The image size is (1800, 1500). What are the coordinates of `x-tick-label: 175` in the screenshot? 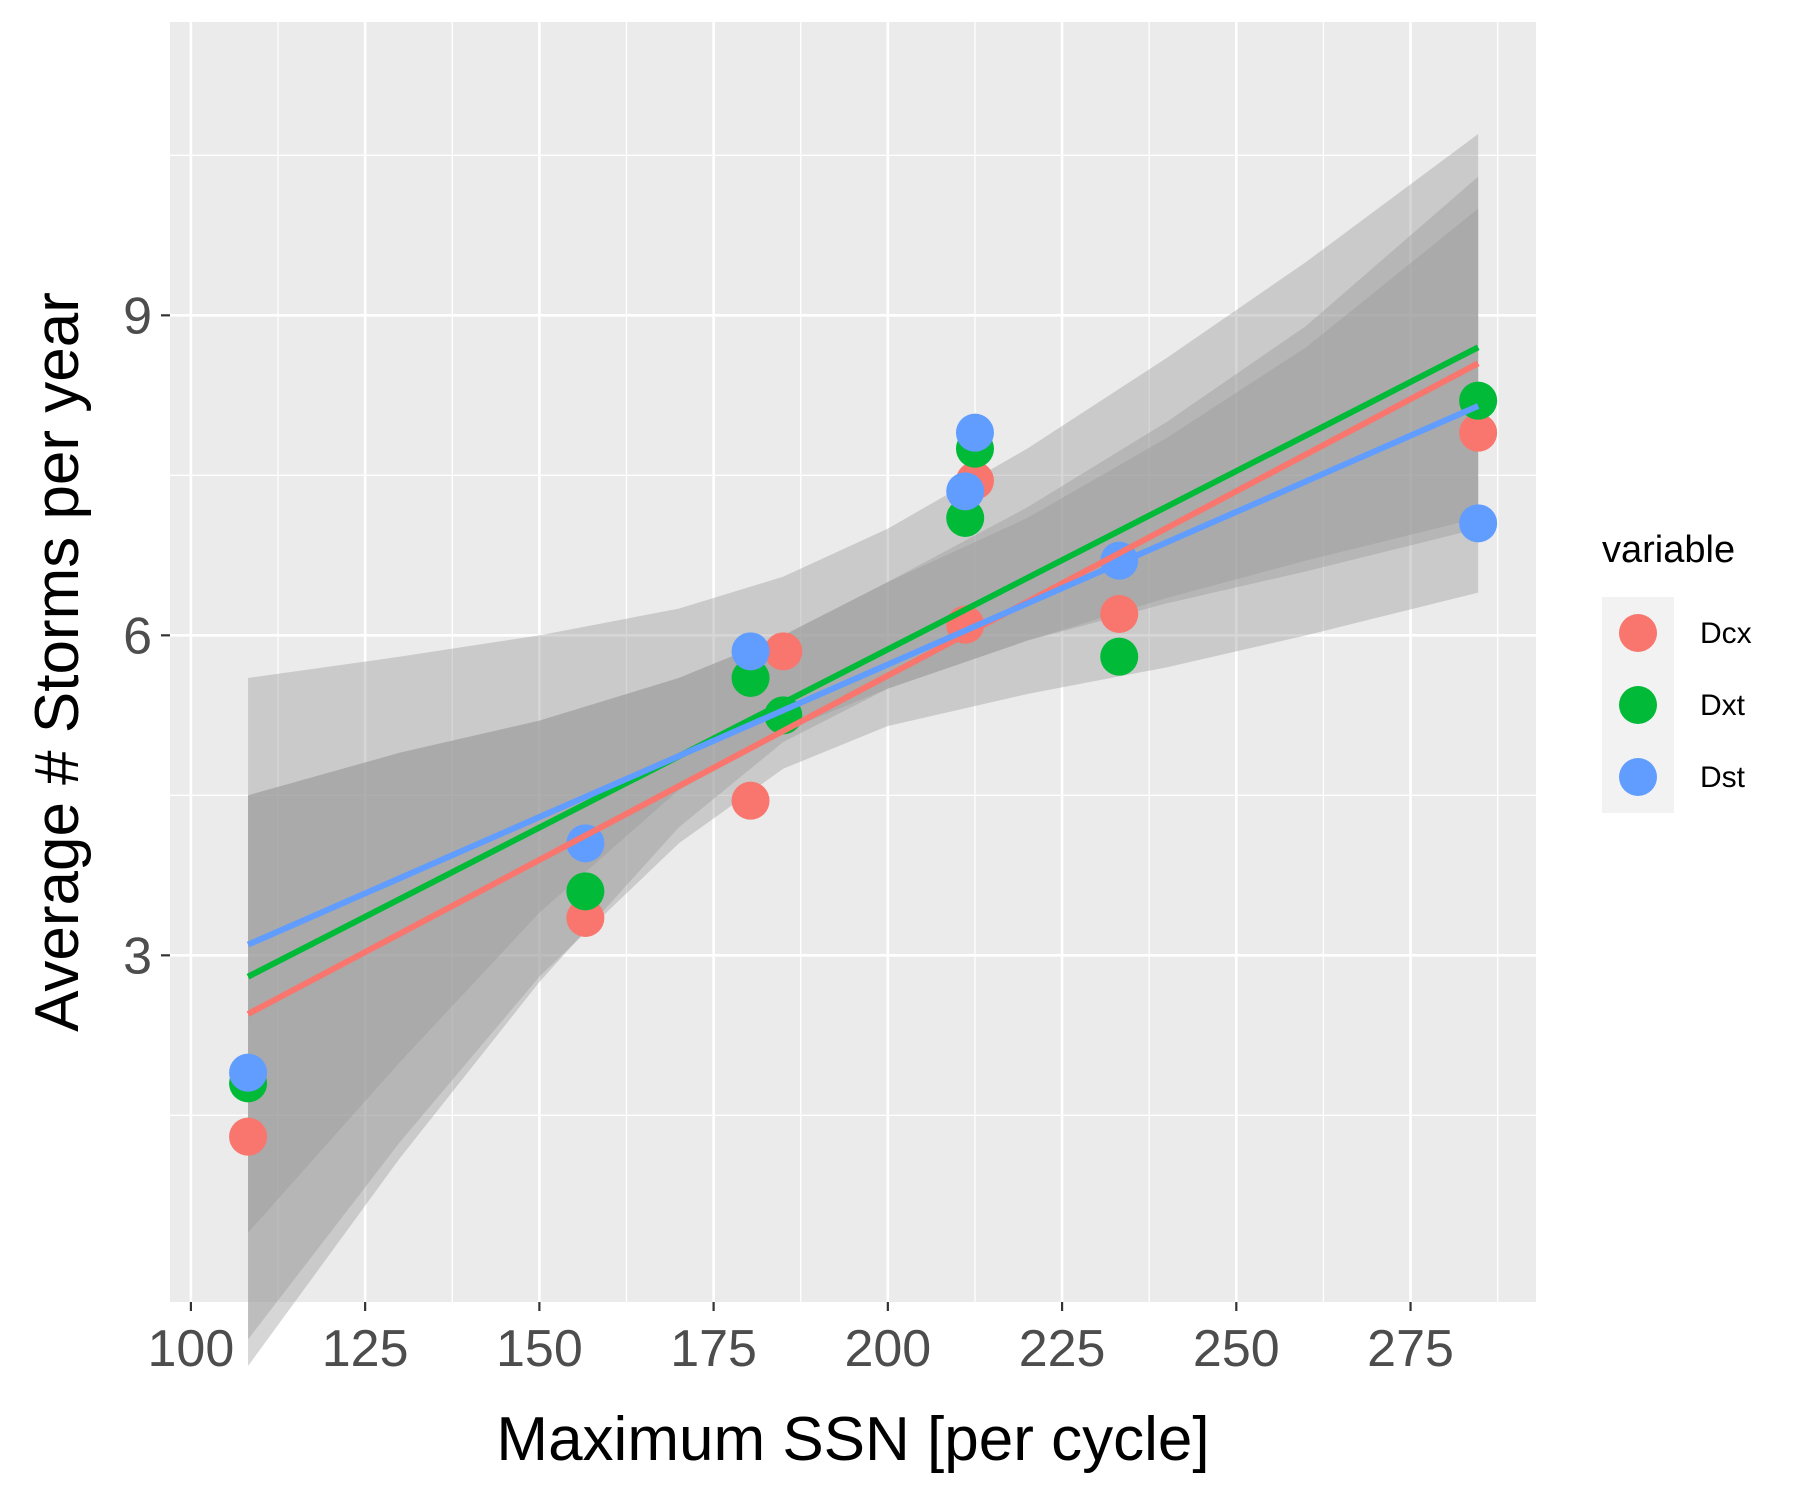 It's located at (713, 1349).